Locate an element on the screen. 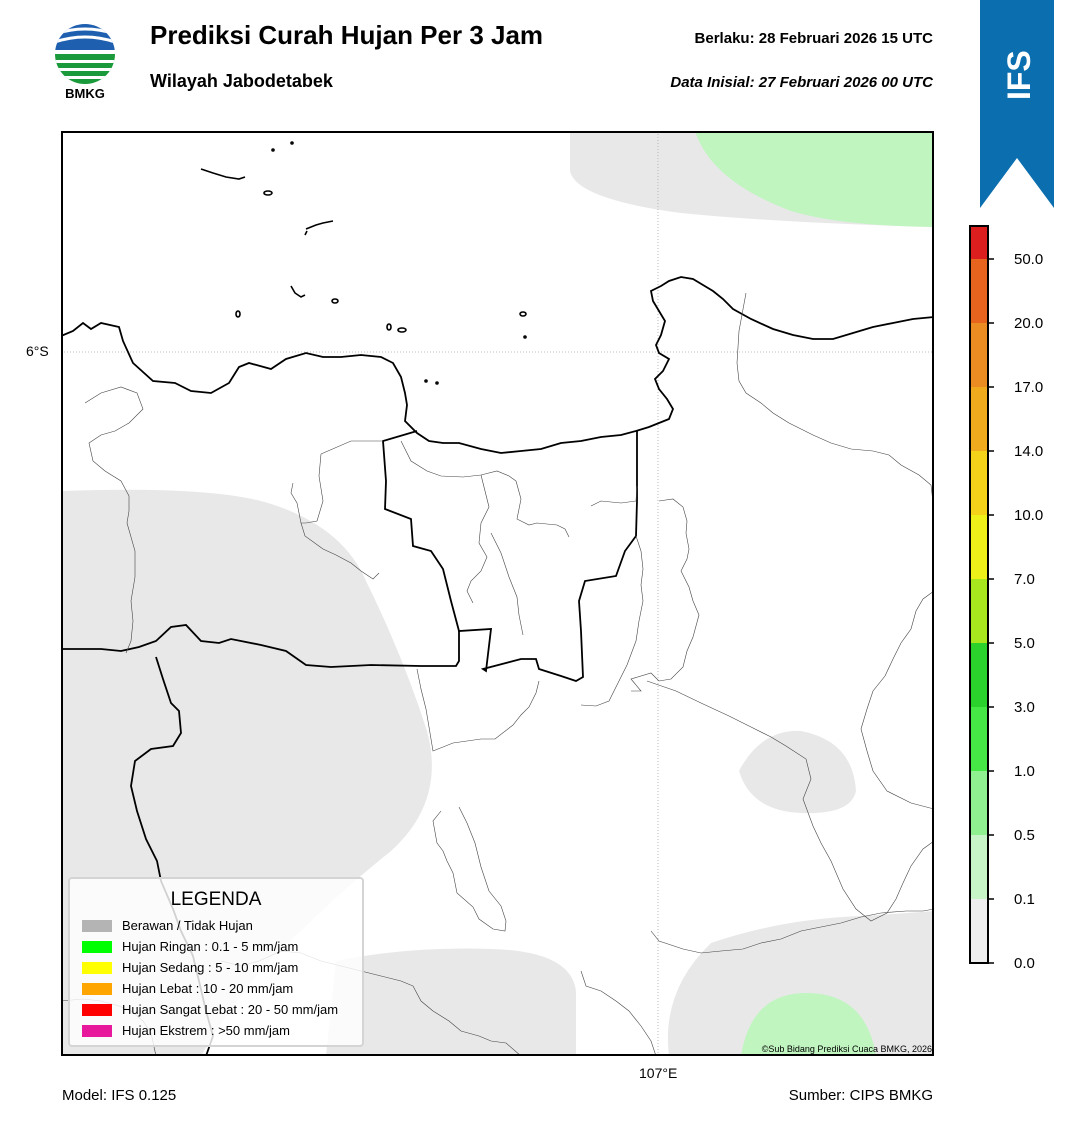 This screenshot has width=1072, height=1128. legend-item: Hujan Ringan : 0.1 - 5 mm/jam is located at coordinates (190, 946).